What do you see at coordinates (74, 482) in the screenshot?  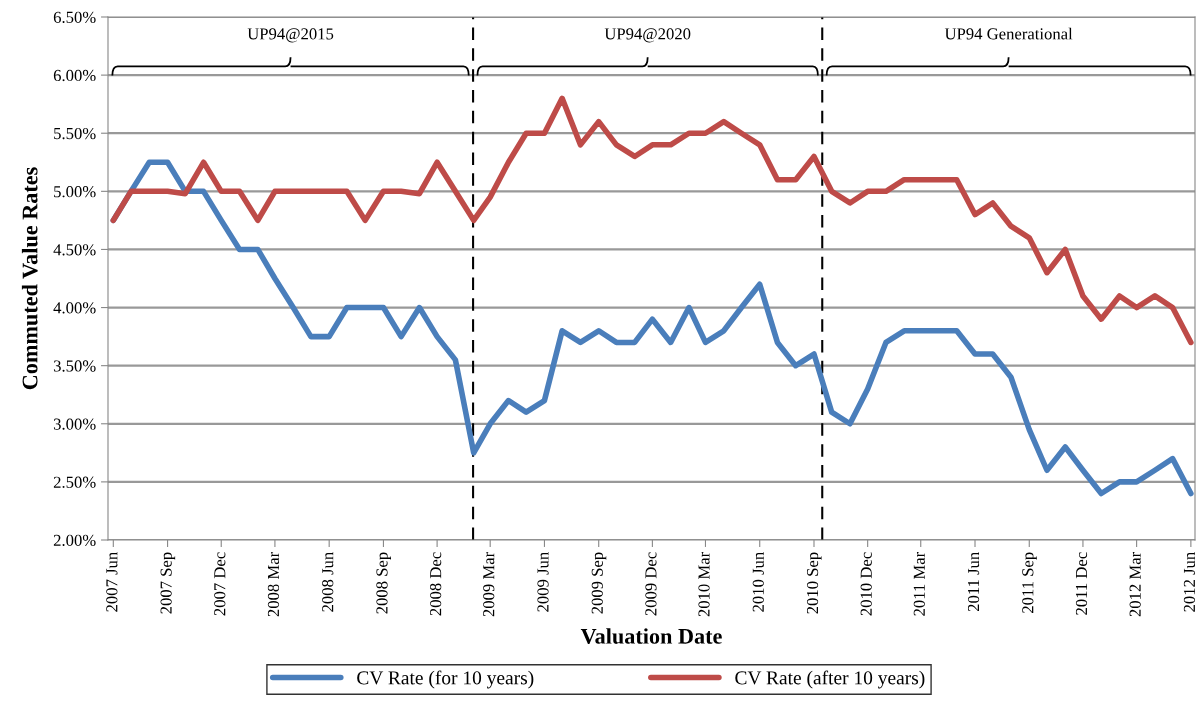 I see `y-tick-label: 2.50%` at bounding box center [74, 482].